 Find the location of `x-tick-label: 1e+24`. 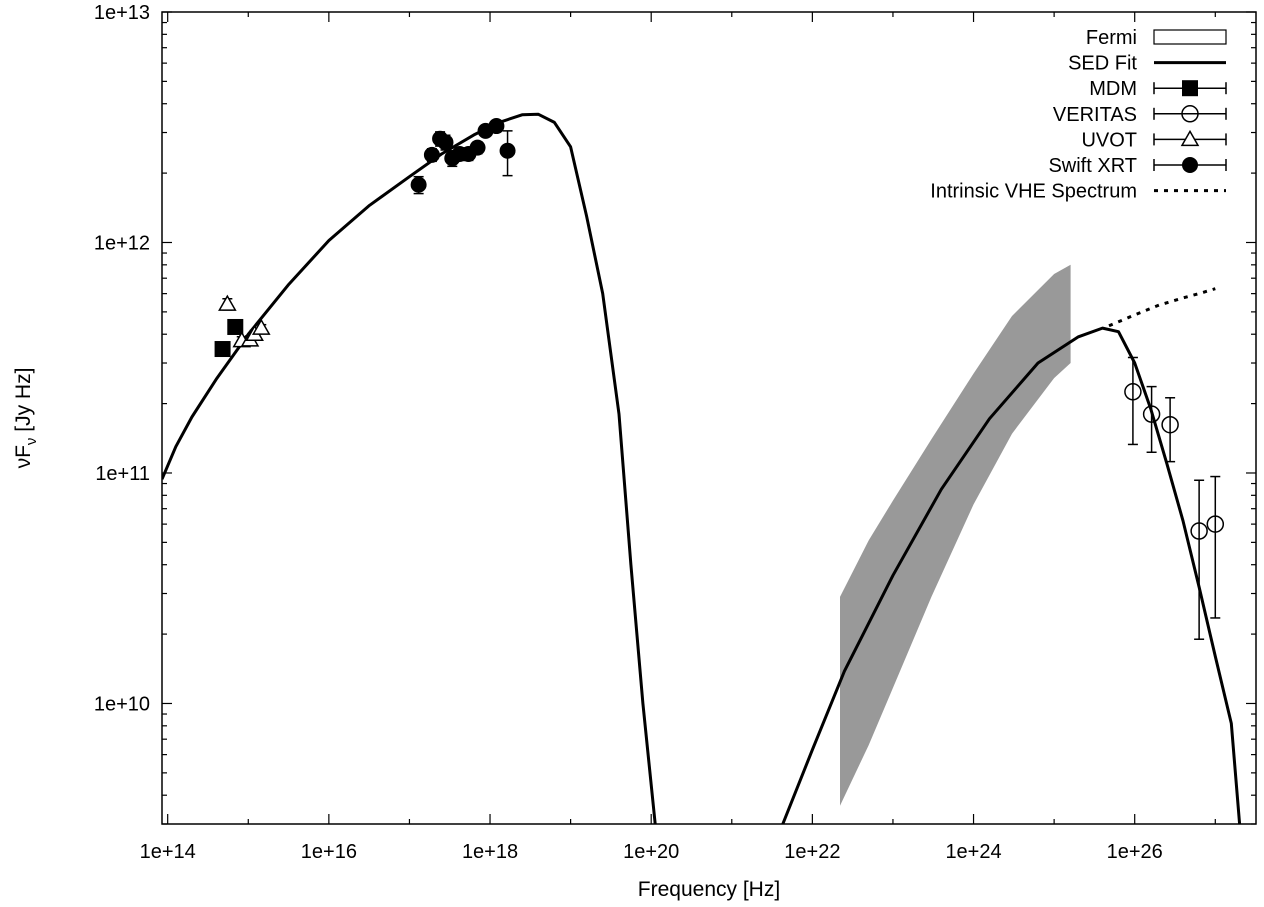

x-tick-label: 1e+24 is located at coordinates (973, 852).